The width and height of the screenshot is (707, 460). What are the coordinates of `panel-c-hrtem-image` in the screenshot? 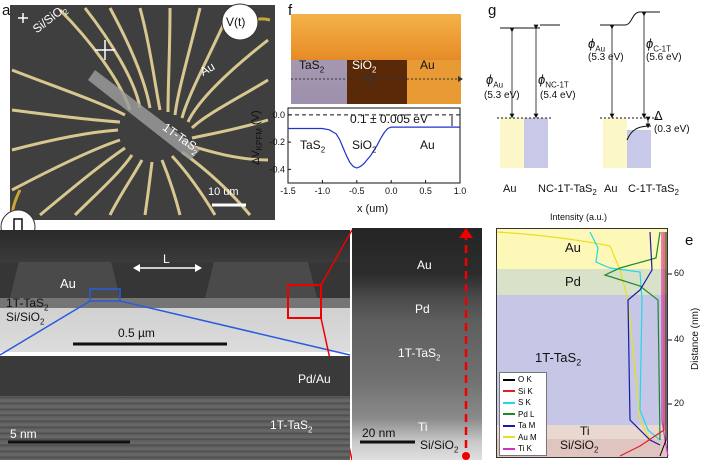 It's located at (175, 408).